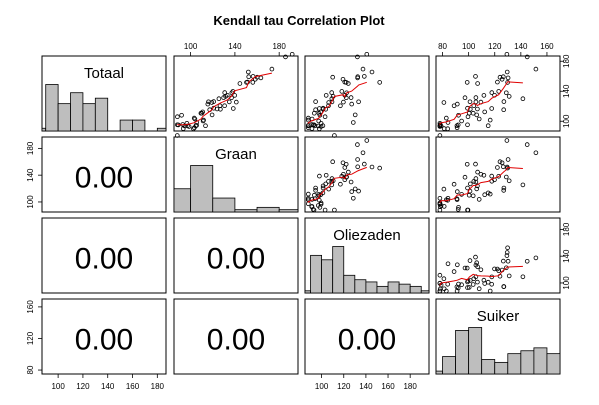 The width and height of the screenshot is (599, 405). What do you see at coordinates (299, 20) in the screenshot?
I see `chart-title: Kendall tau Correlation Plot` at bounding box center [299, 20].